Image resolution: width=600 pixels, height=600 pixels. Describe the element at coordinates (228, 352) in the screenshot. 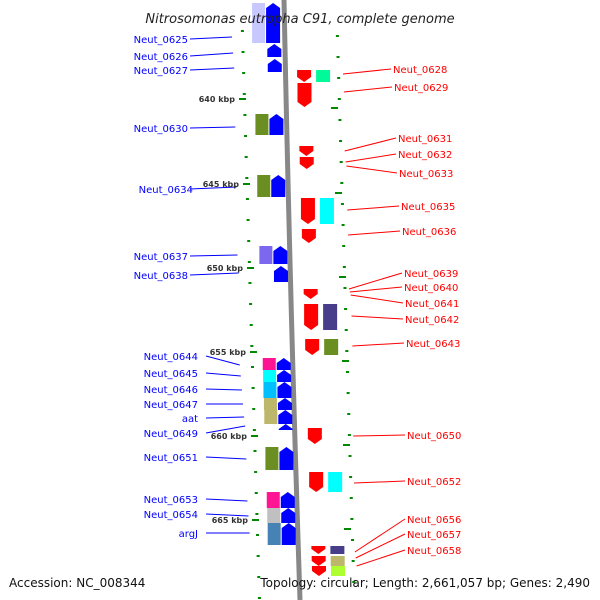

I see `kbp-label: 655 kbp` at that location.